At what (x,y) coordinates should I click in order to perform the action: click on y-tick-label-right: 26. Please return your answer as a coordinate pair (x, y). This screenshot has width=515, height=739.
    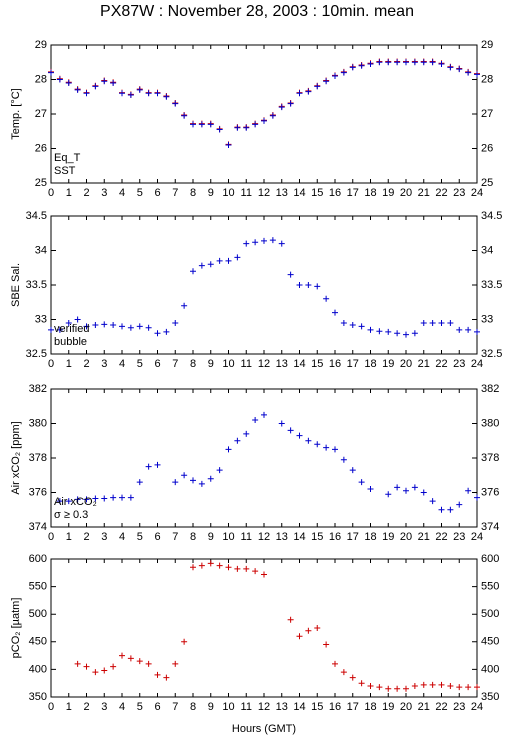
    Looking at the image, I should click on (487, 148).